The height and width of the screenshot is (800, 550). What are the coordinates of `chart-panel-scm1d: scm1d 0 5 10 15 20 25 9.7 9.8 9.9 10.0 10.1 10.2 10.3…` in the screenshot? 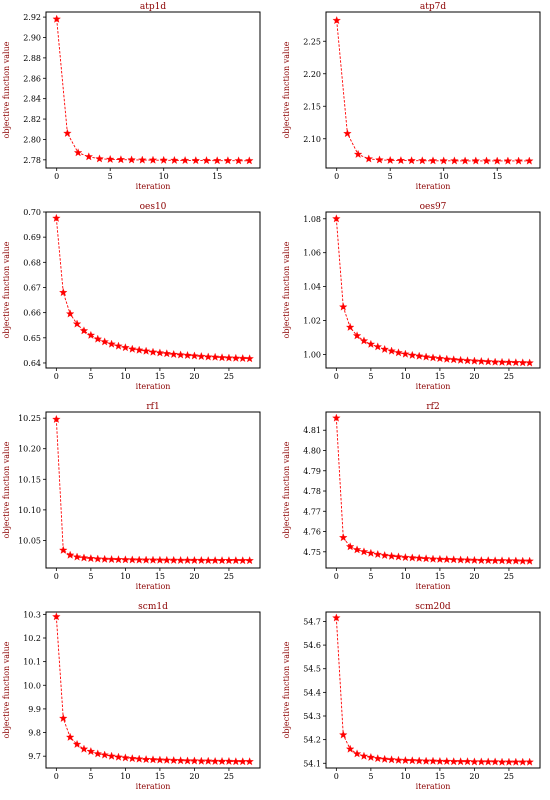 It's located at (135, 697).